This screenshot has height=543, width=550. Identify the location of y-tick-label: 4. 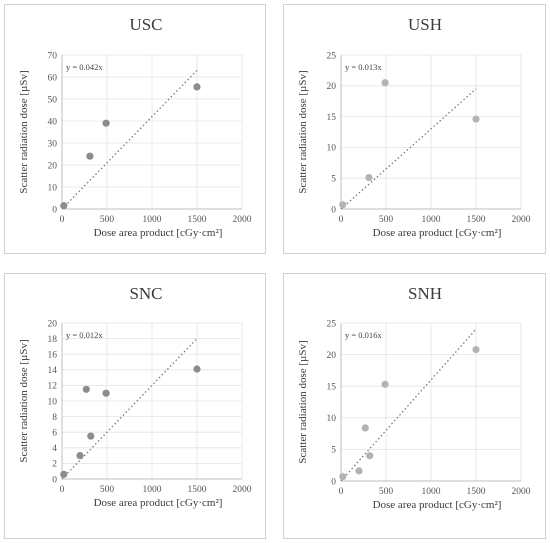
(54, 449).